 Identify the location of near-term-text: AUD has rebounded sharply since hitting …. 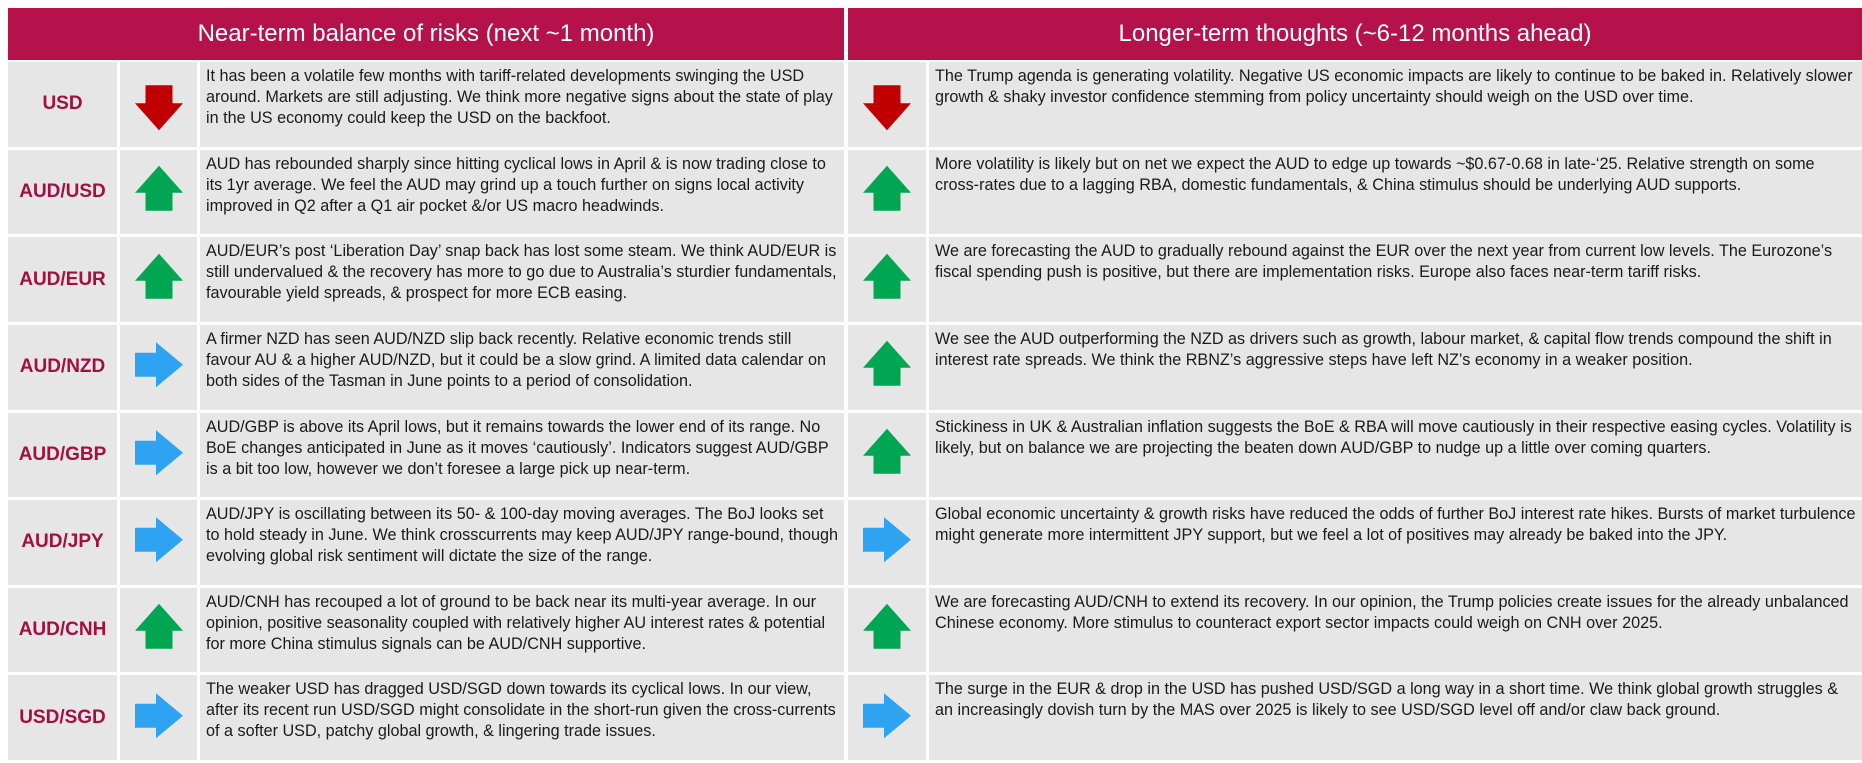
(522, 192).